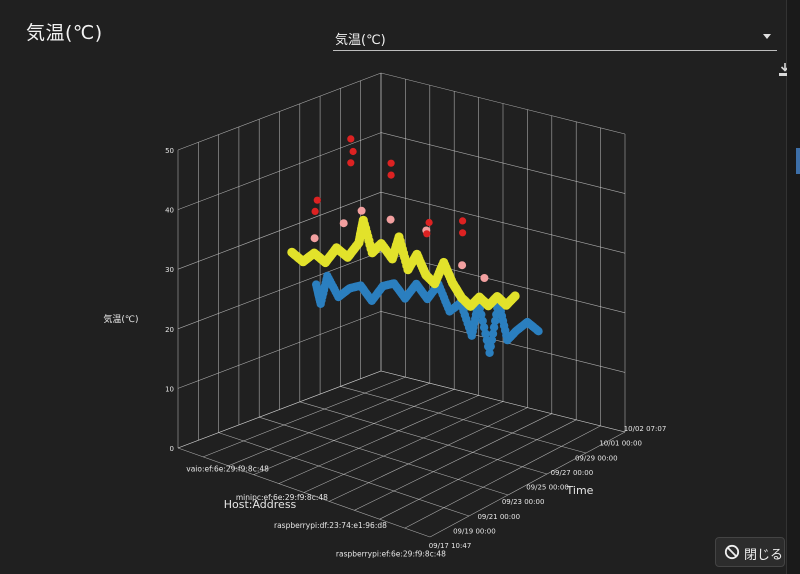 This screenshot has height=574, width=800. I want to click on time-tick-label: 09/17 10:47, so click(450, 546).